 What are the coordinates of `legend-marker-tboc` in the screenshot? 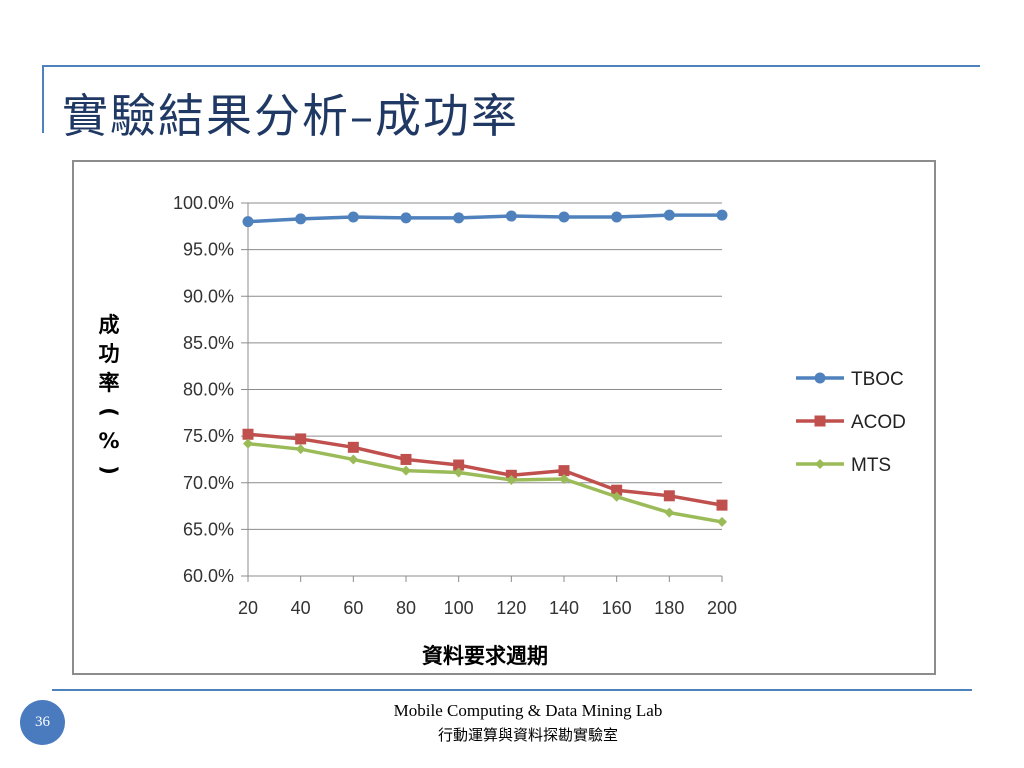 It's located at (820, 378).